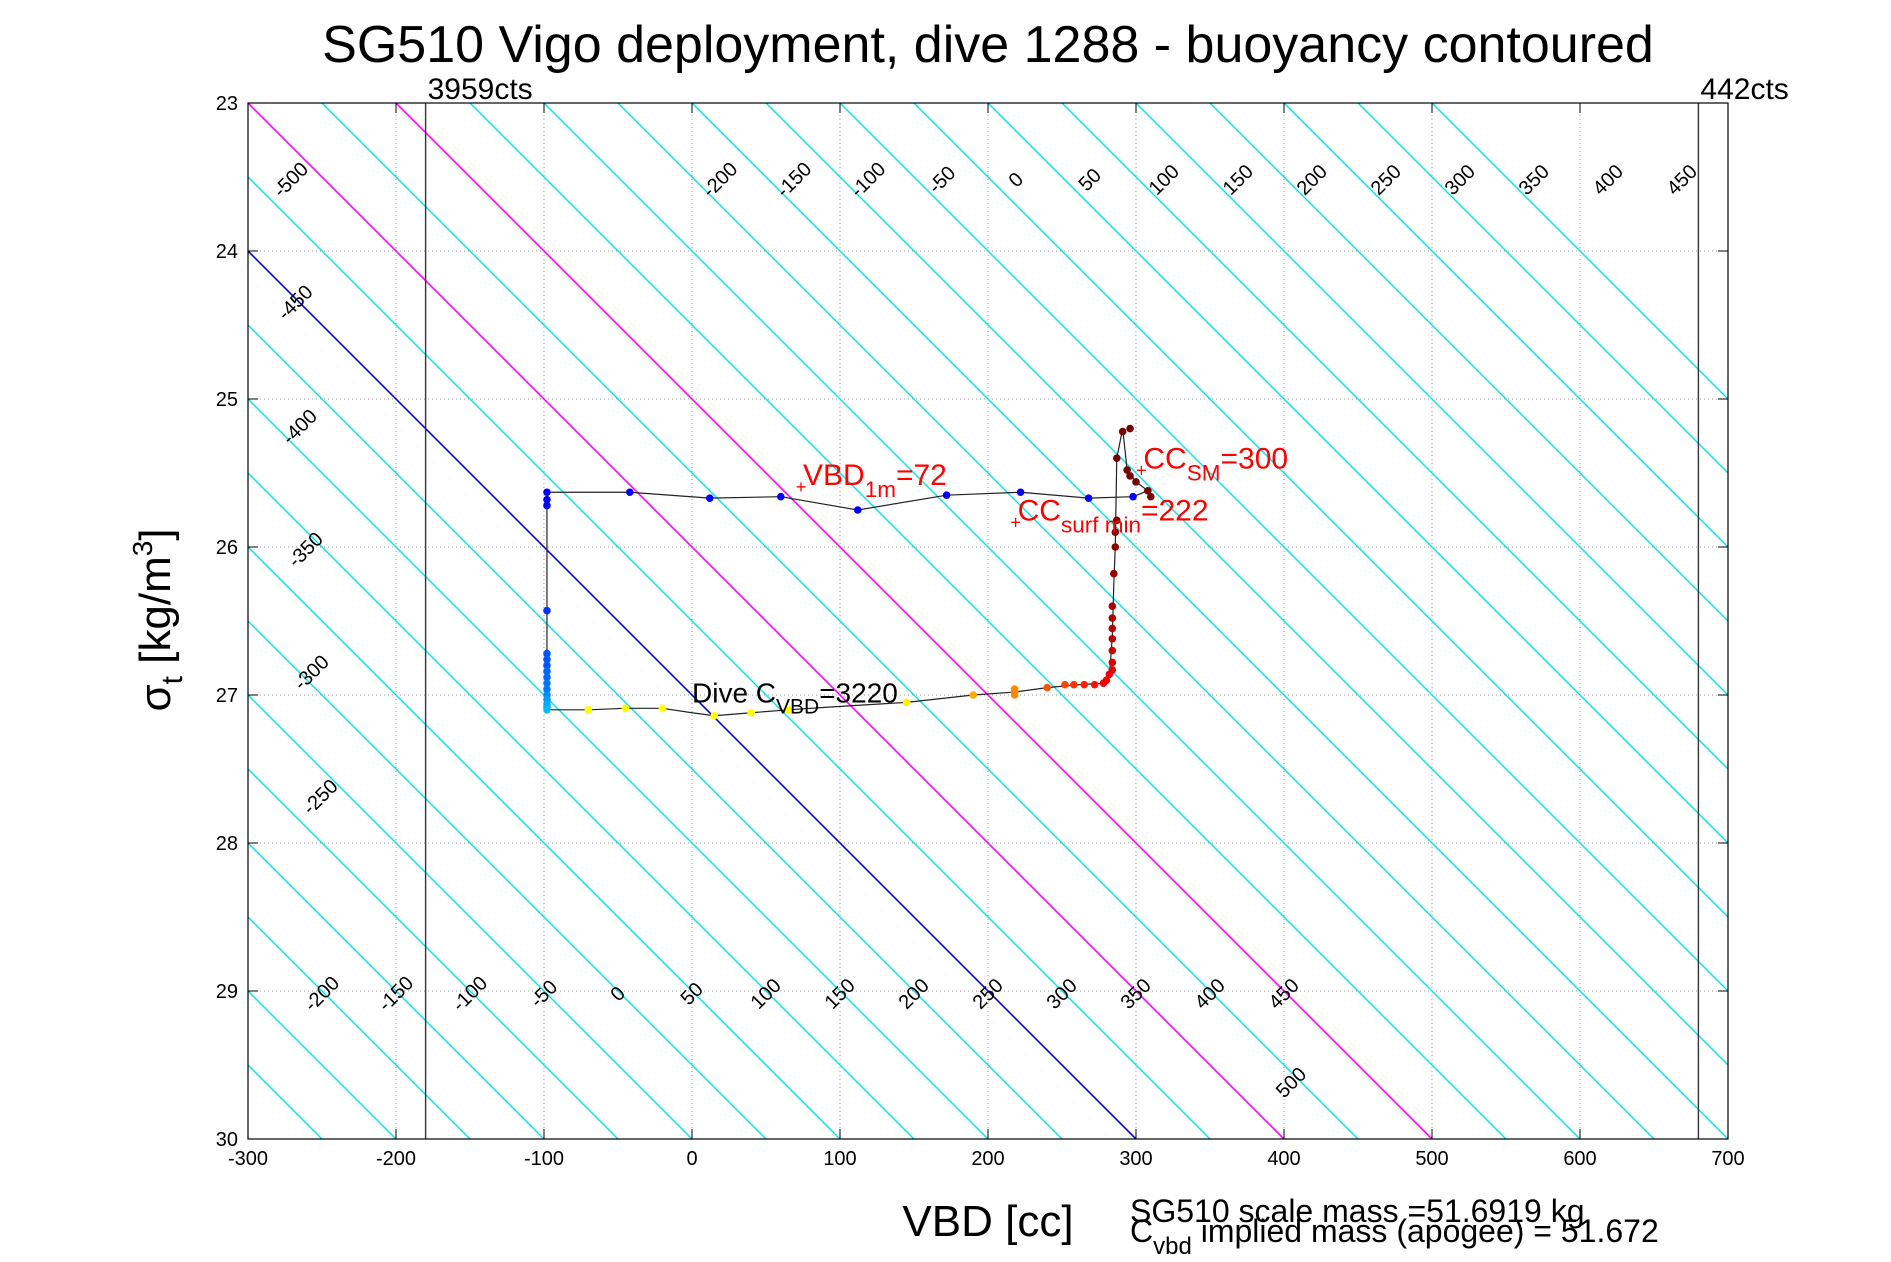 Image resolution: width=1891 pixels, height=1262 pixels. Describe the element at coordinates (142, 549) in the screenshot. I see `y-axis-label-sup: 3` at that location.